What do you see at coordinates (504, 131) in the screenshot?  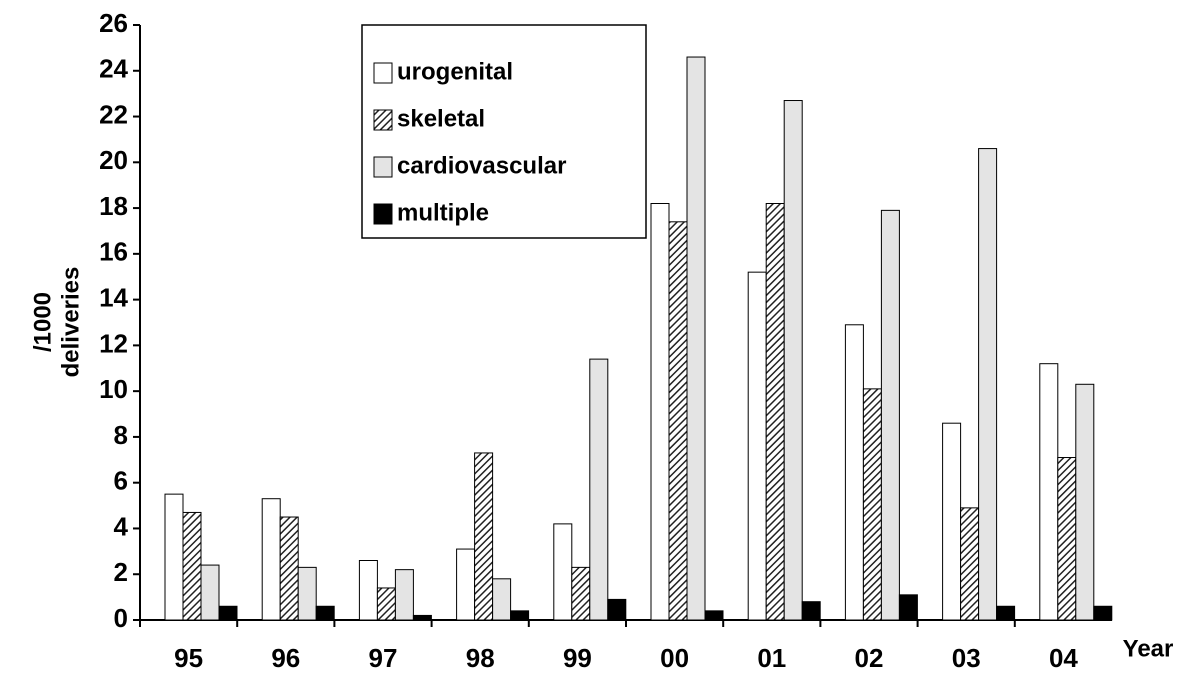 I see `legend-box` at bounding box center [504, 131].